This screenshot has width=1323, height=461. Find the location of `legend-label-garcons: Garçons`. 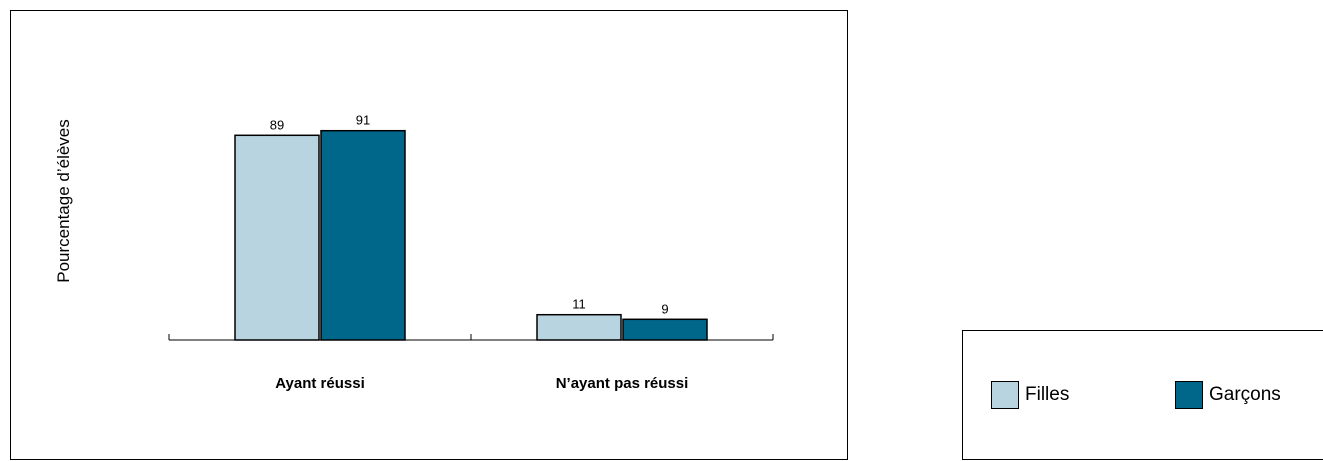

legend-label-garcons: Garçons is located at coordinates (1245, 394).